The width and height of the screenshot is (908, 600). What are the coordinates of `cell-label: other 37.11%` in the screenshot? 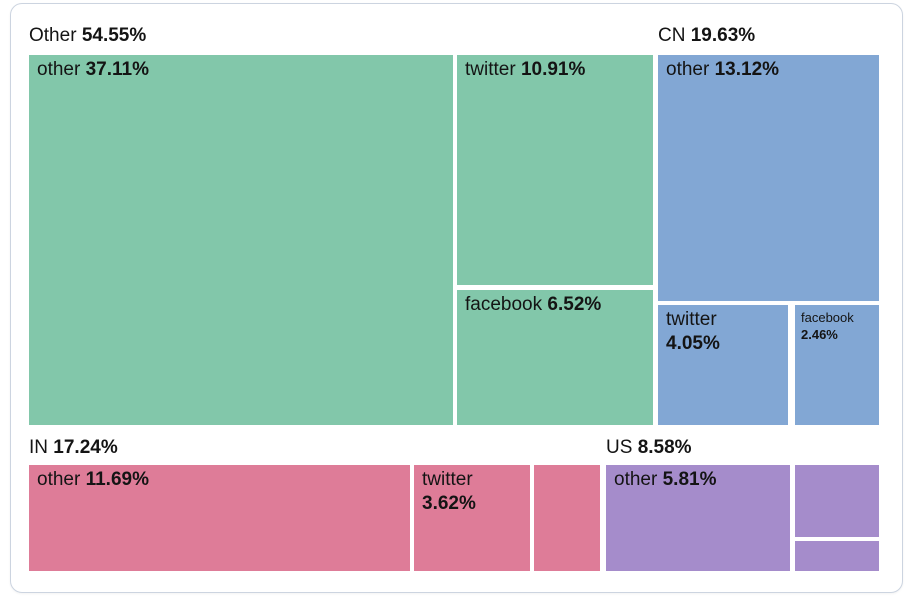 It's located at (241, 70).